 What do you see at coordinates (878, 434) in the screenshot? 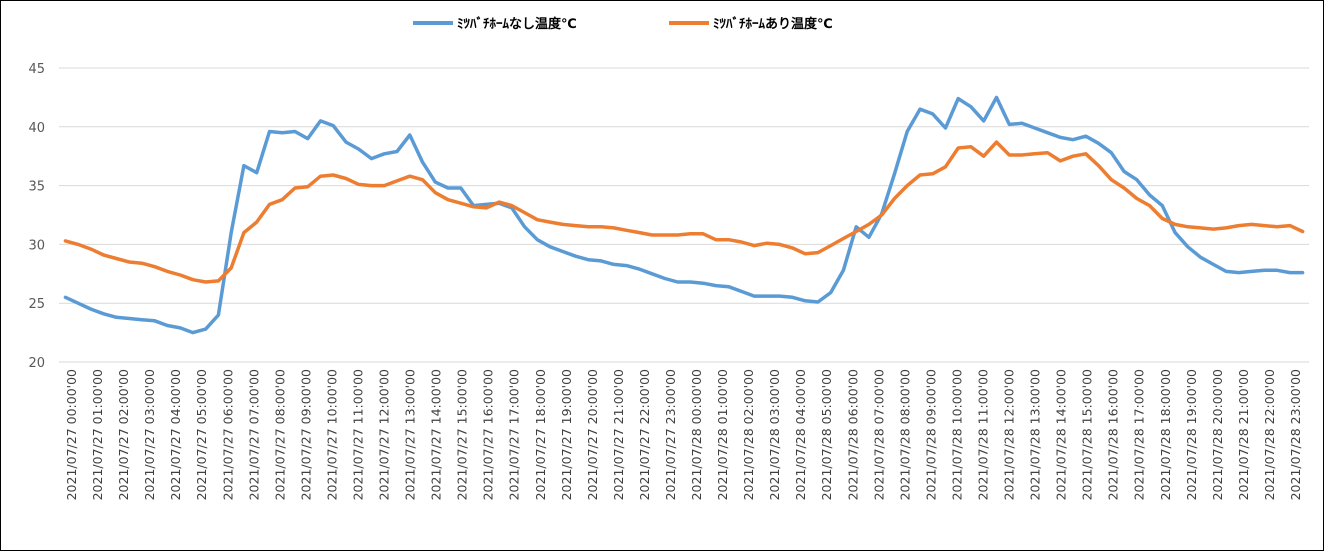
I see `x-tick-label: 2021/07/28 07:00'00` at bounding box center [878, 434].